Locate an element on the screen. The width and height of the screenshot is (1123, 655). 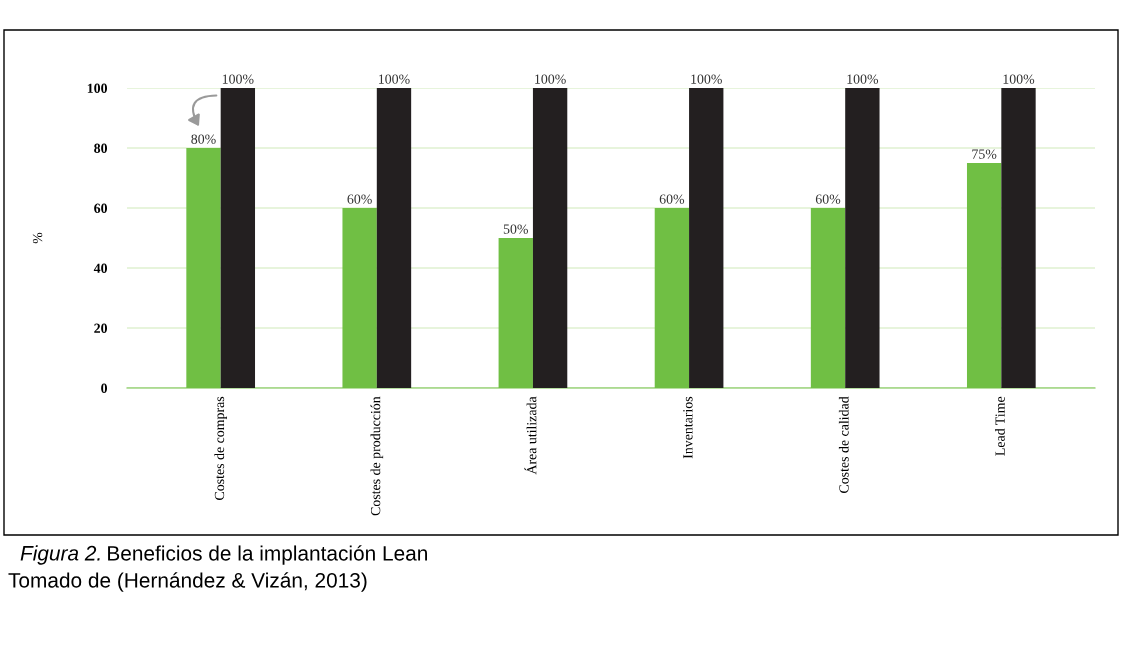
data-label: 50% is located at coordinates (516, 229).